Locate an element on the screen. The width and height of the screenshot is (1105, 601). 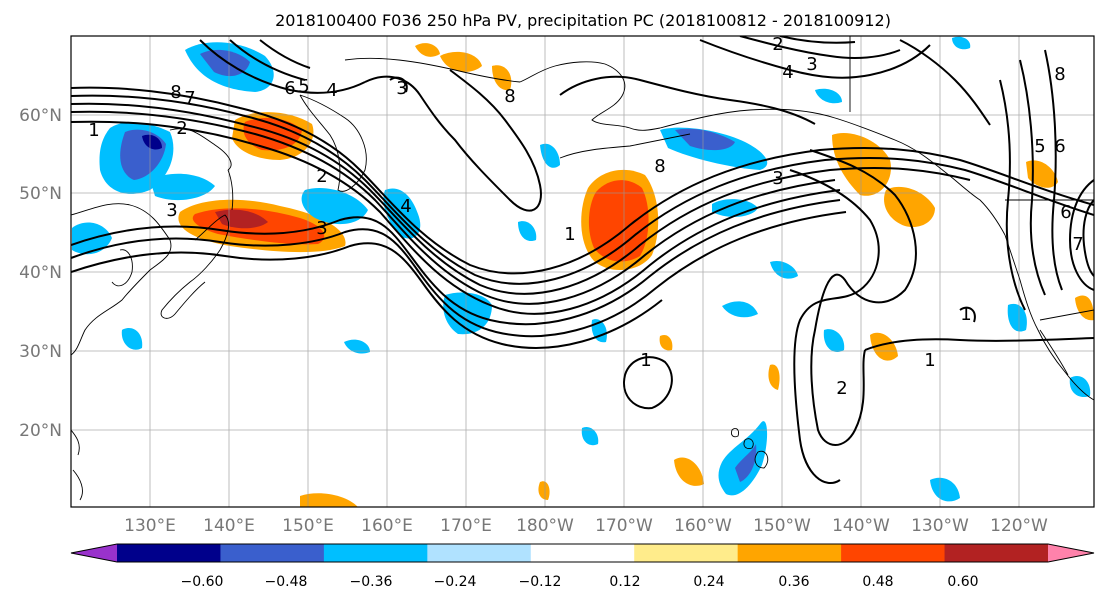
y-tick-label: 30°N is located at coordinates (40, 352).